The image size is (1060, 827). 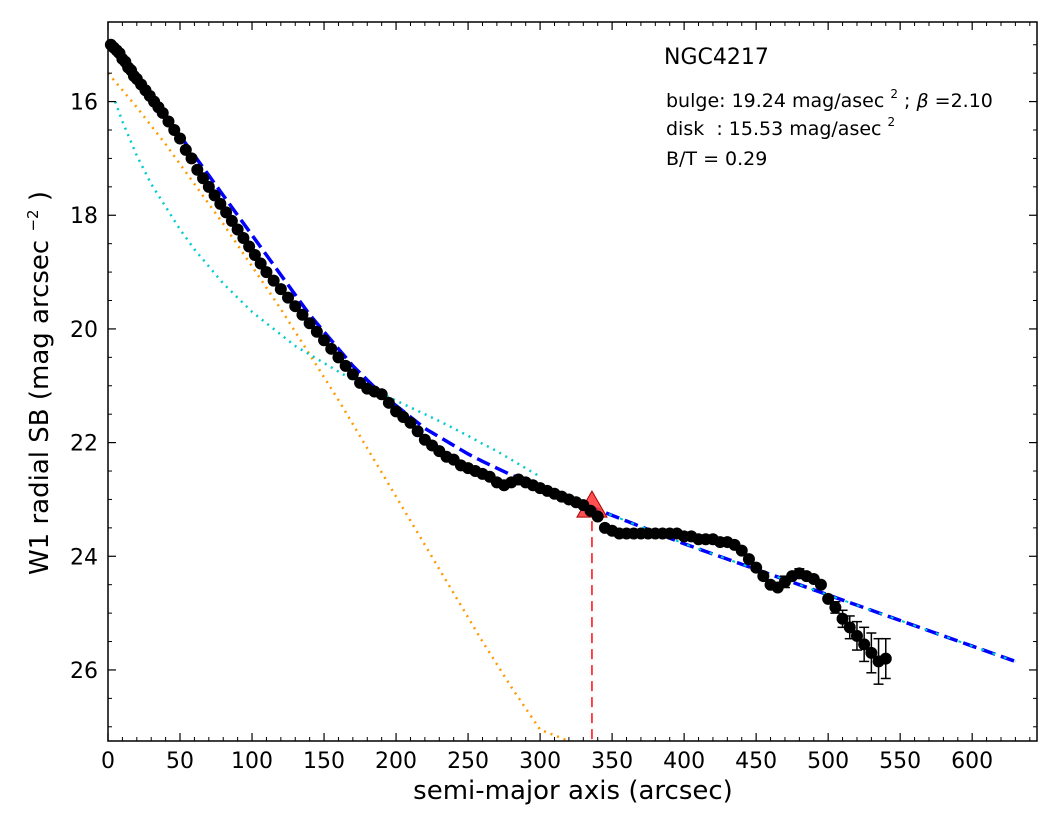 I want to click on y-tick-label: 24, so click(x=84, y=557).